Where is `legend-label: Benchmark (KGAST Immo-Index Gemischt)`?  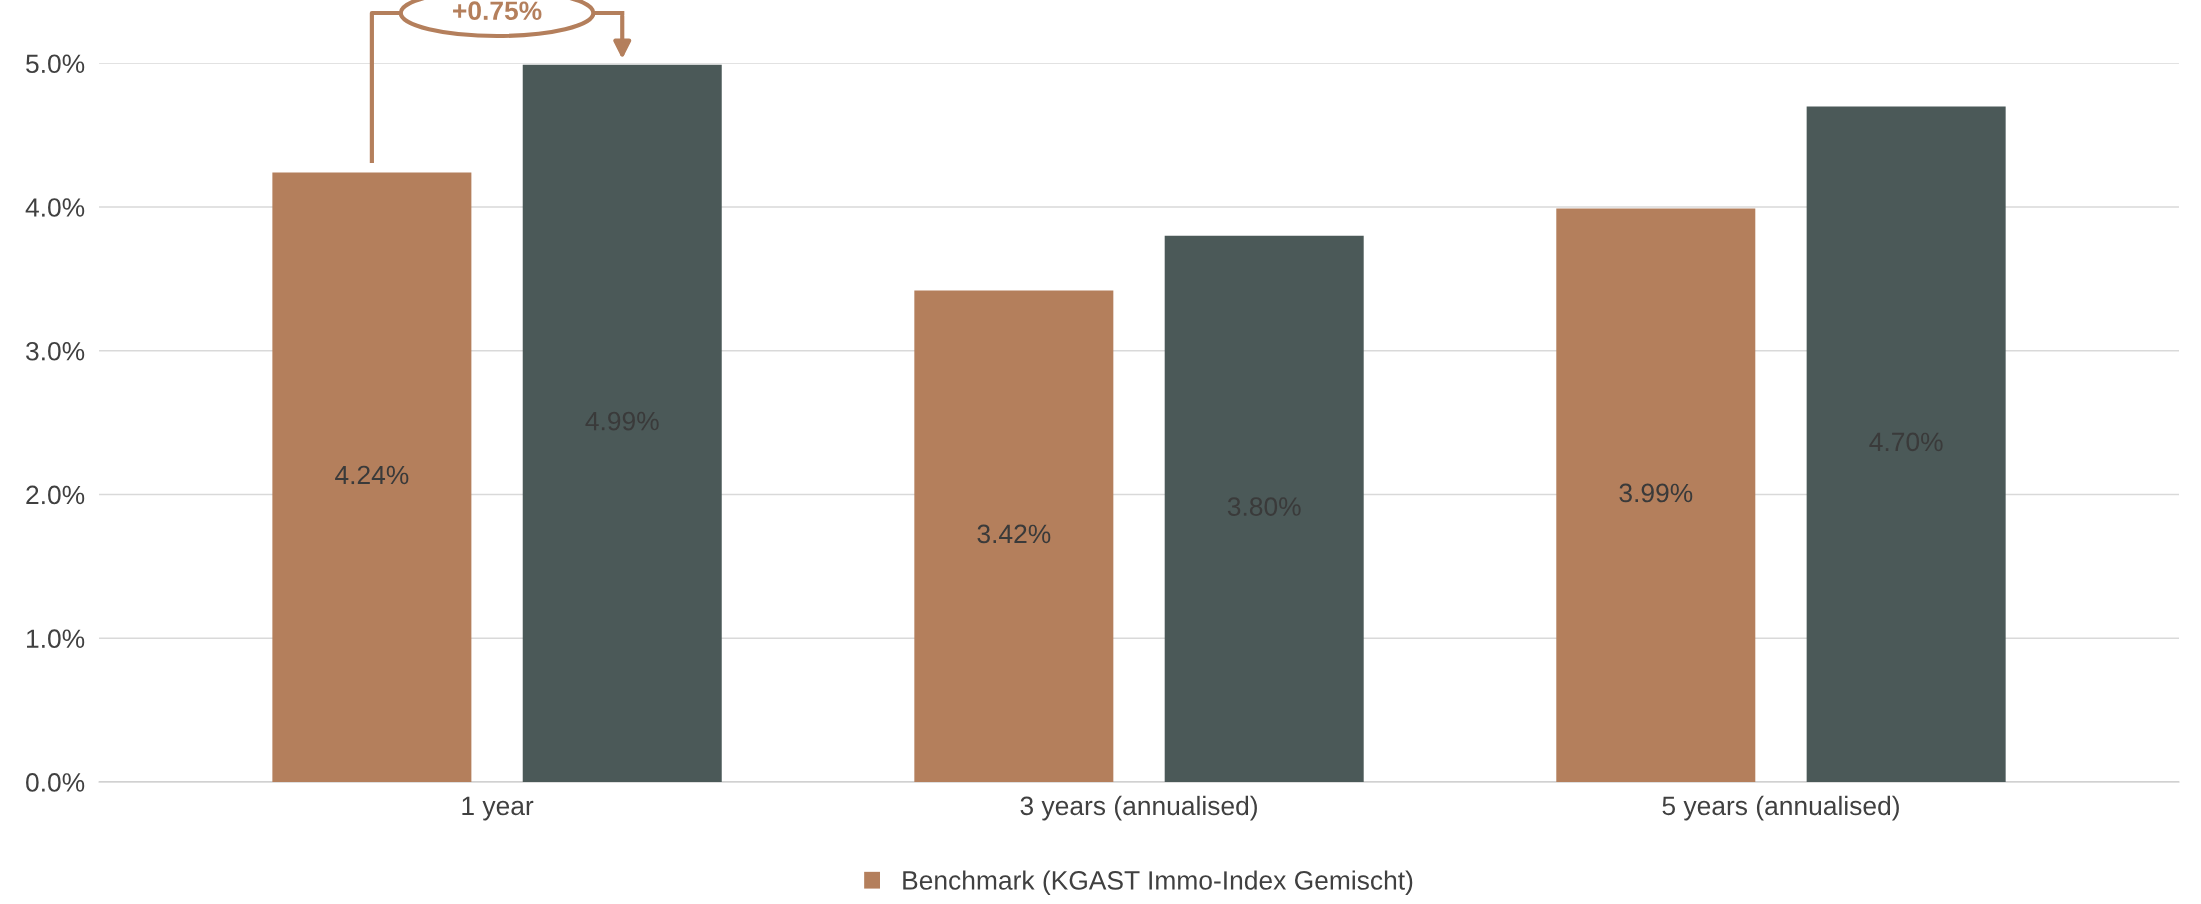
legend-label: Benchmark (KGAST Immo-Index Gemischt) is located at coordinates (1158, 882).